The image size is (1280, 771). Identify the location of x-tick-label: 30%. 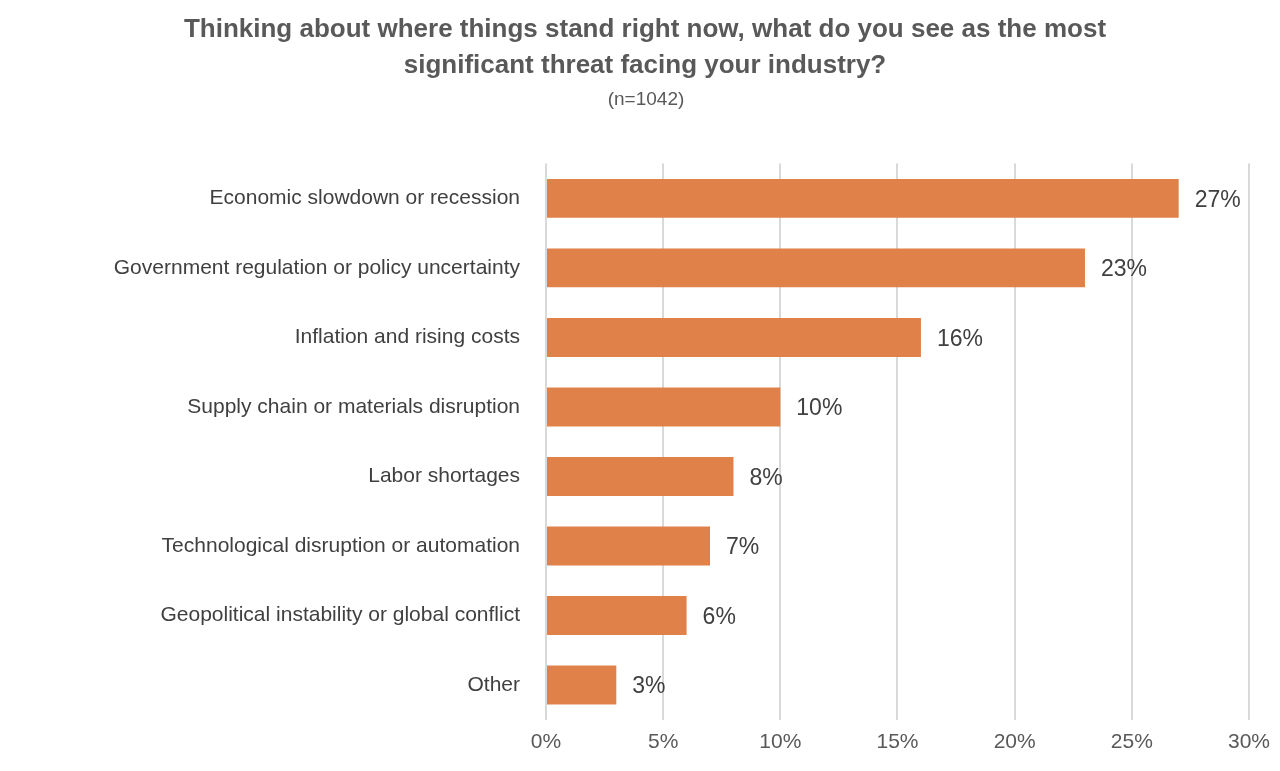
(1248, 741).